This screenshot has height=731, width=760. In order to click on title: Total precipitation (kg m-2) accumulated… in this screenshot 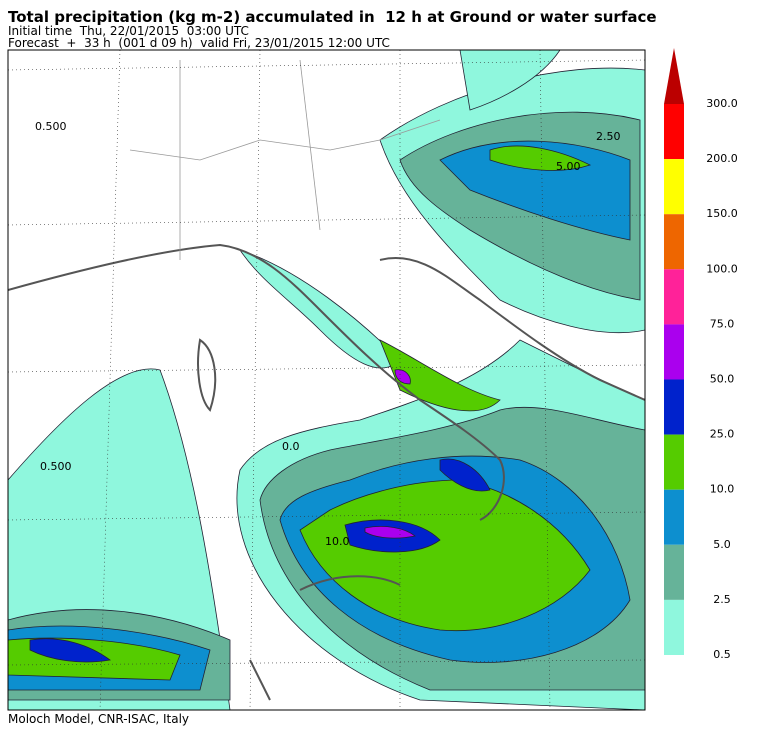, I will do `click(332, 17)`.